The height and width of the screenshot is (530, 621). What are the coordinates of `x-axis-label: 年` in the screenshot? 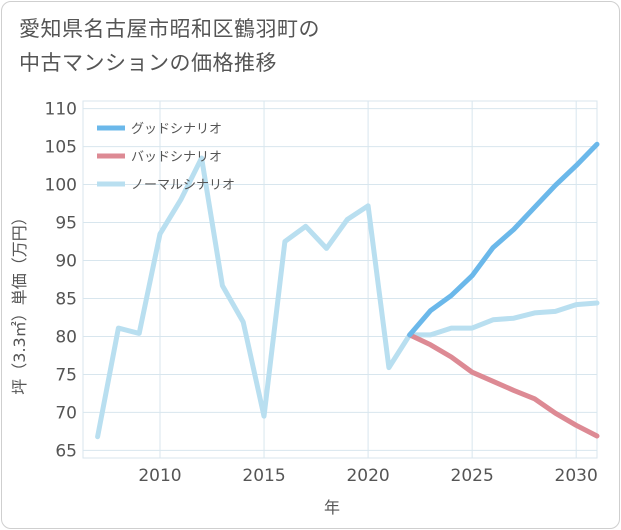 It's located at (332, 507).